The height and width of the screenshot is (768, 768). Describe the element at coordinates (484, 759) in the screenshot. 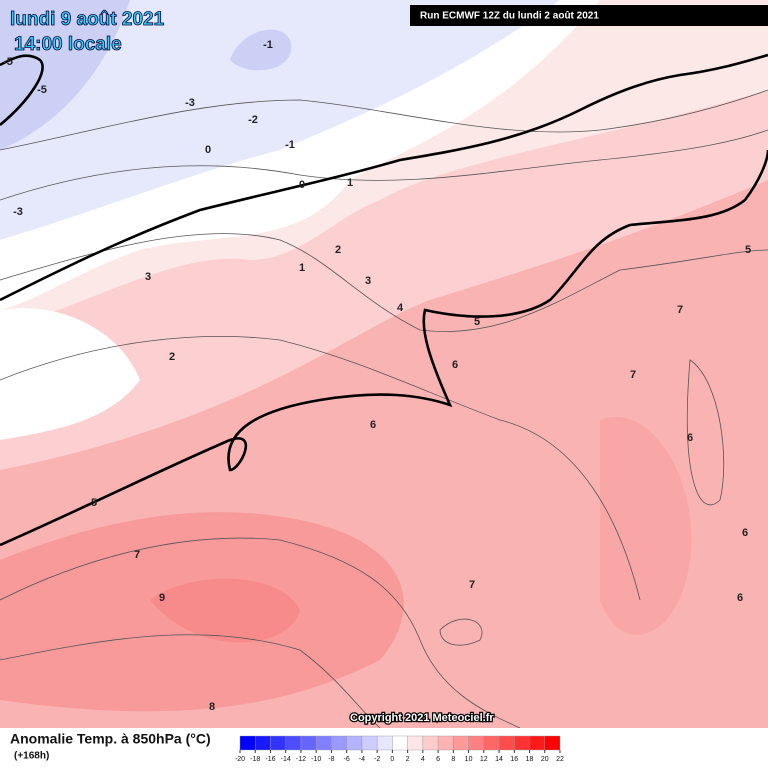

I see `scale-tick-label: 12` at that location.